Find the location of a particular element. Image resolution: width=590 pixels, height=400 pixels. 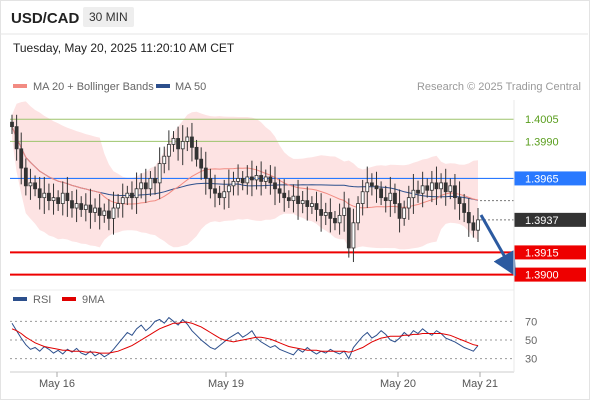

legend-label-ma50: MA 50 is located at coordinates (190, 87).